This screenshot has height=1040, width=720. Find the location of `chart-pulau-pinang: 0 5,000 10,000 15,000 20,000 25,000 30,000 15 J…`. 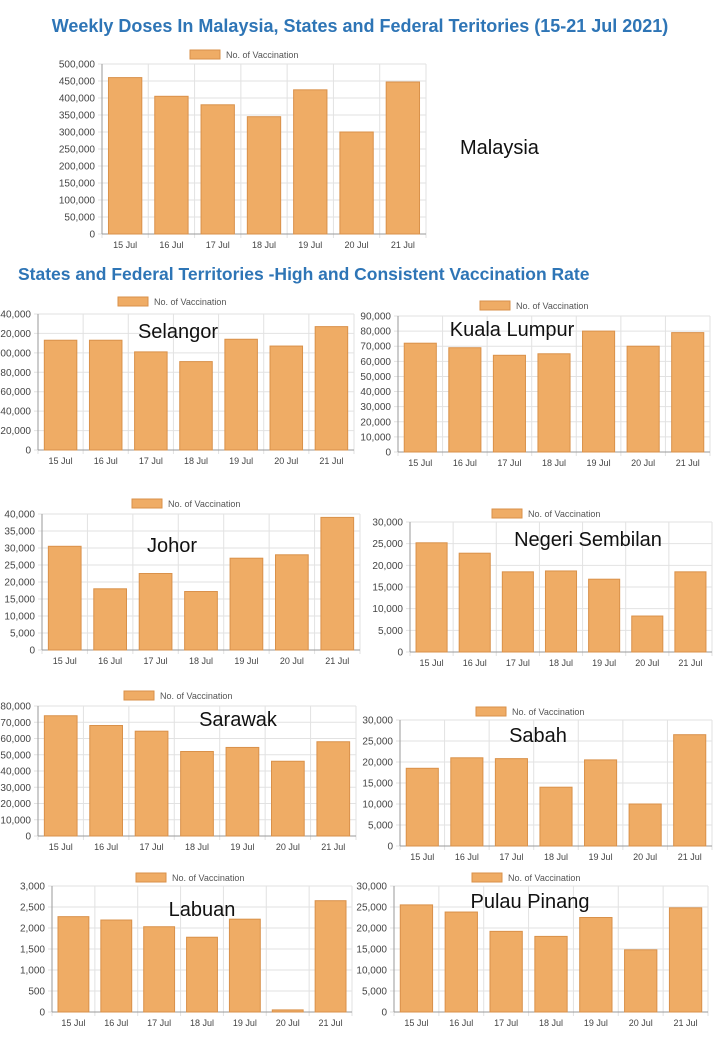

chart-pulau-pinang: 0 5,000 10,000 15,000 20,000 25,000 30,000 15 J… is located at coordinates (532, 950).